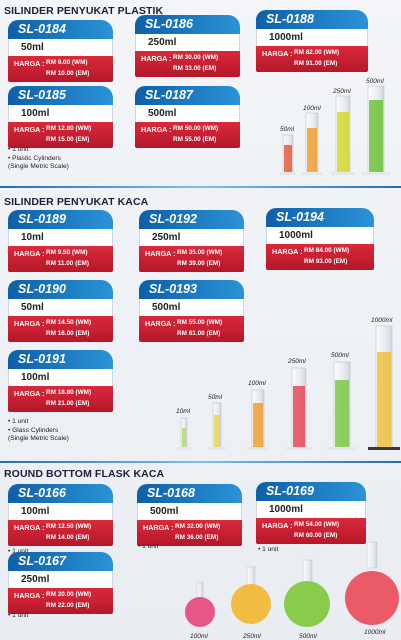 The height and width of the screenshot is (640, 401). I want to click on product-code: SL-0190, so click(60, 289).